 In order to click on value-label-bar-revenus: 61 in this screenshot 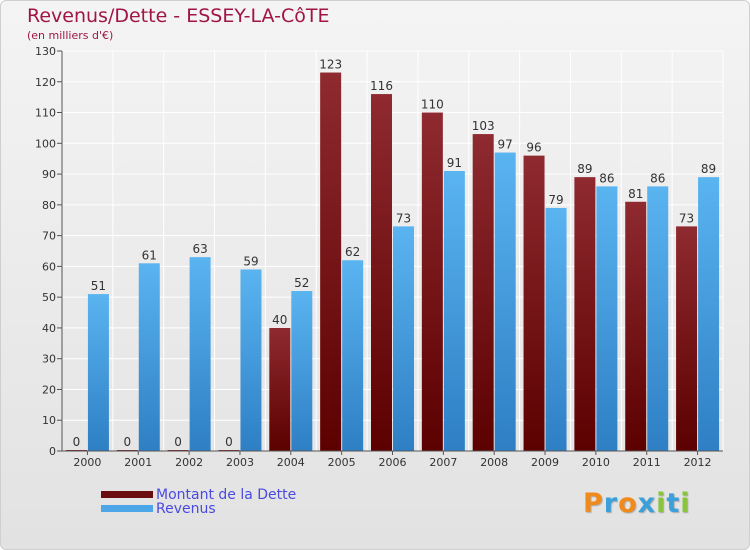, I will do `click(149, 255)`.